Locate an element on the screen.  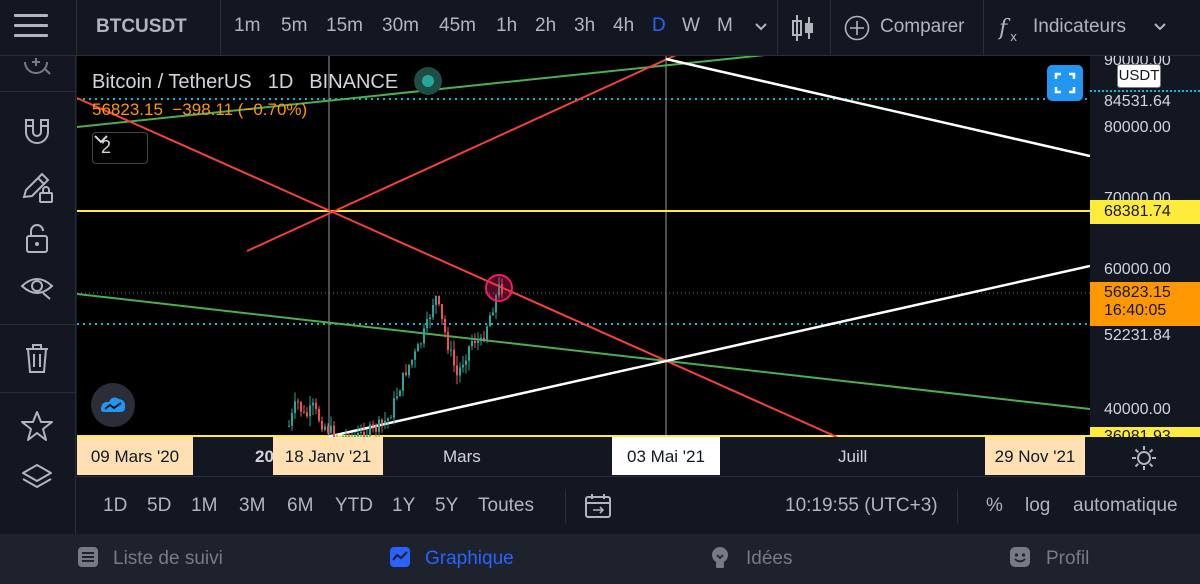
interval-45m: 45m is located at coordinates (457, 25).